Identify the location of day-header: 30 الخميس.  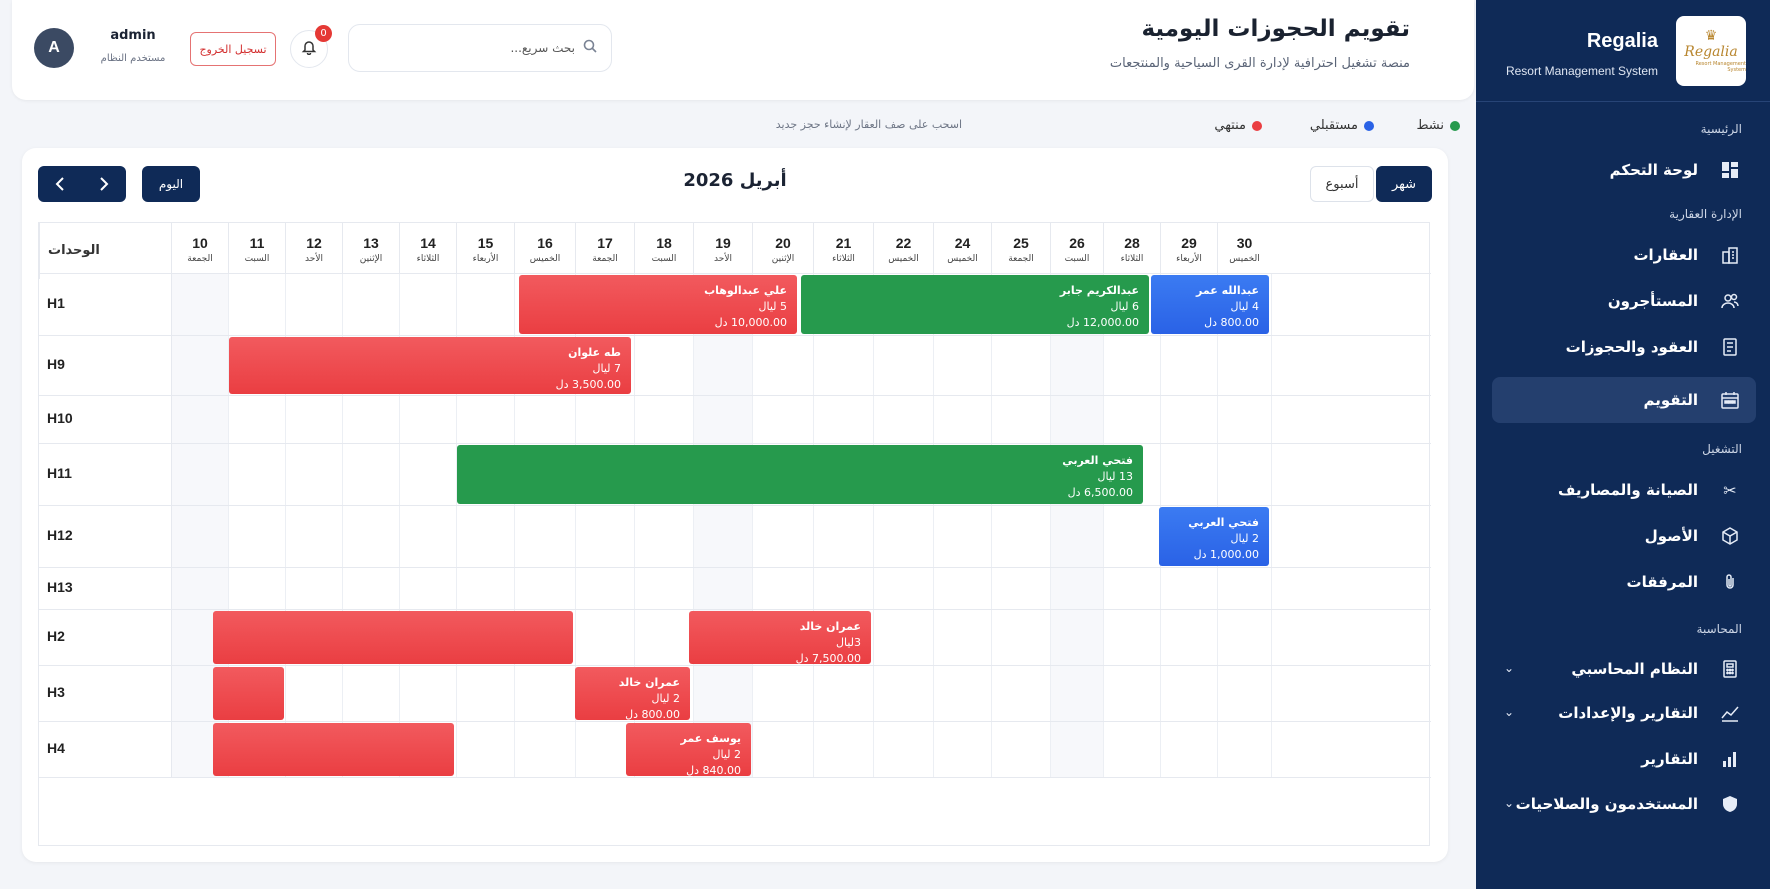
(1244, 251).